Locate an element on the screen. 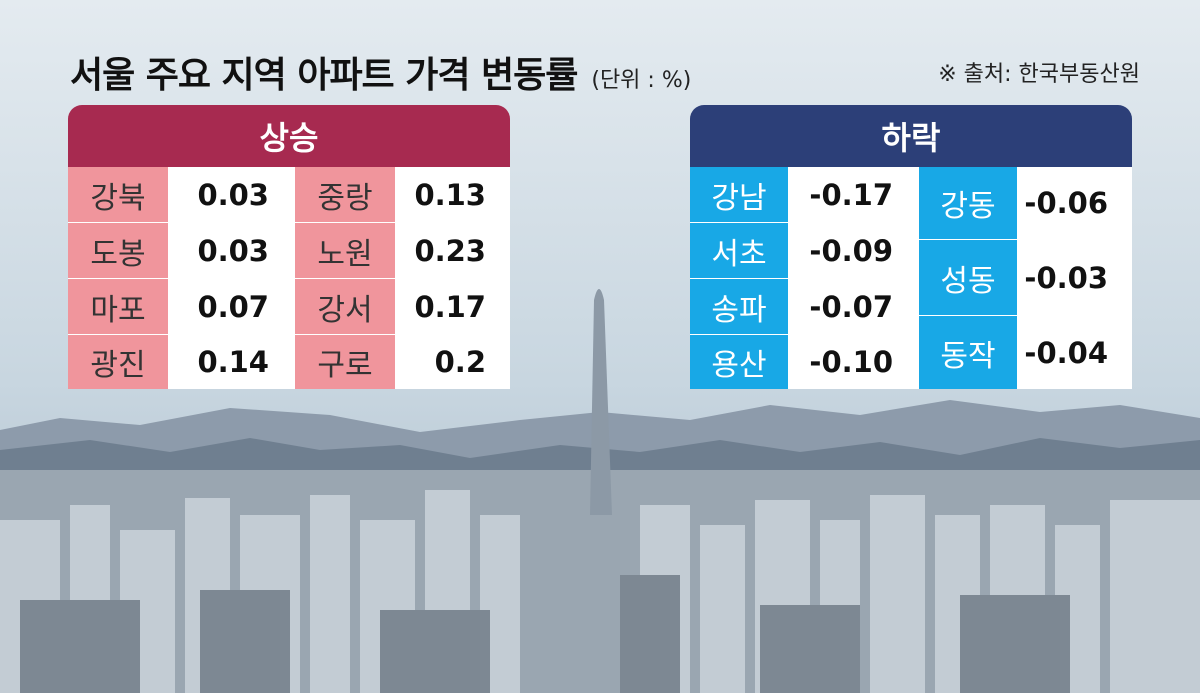 Image resolution: width=1200 pixels, height=693 pixels. fall-change-value: -0.04 is located at coordinates (1066, 352).